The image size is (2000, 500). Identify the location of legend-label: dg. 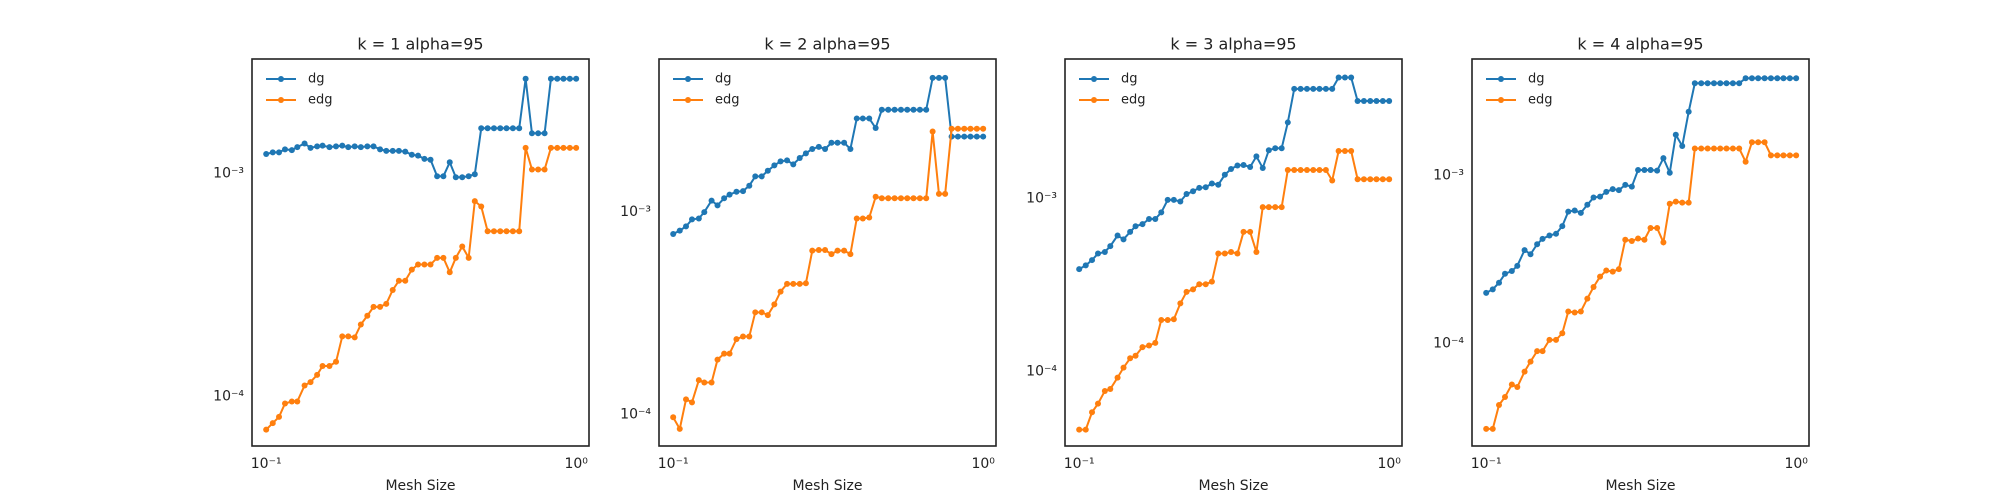
(1129, 79).